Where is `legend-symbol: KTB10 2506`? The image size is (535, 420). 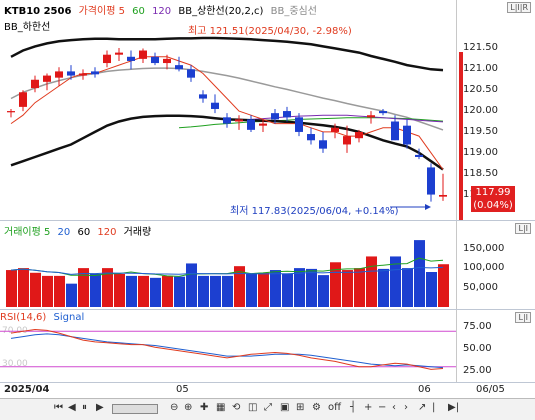 legend-symbol: KTB10 2506 is located at coordinates (38, 11).